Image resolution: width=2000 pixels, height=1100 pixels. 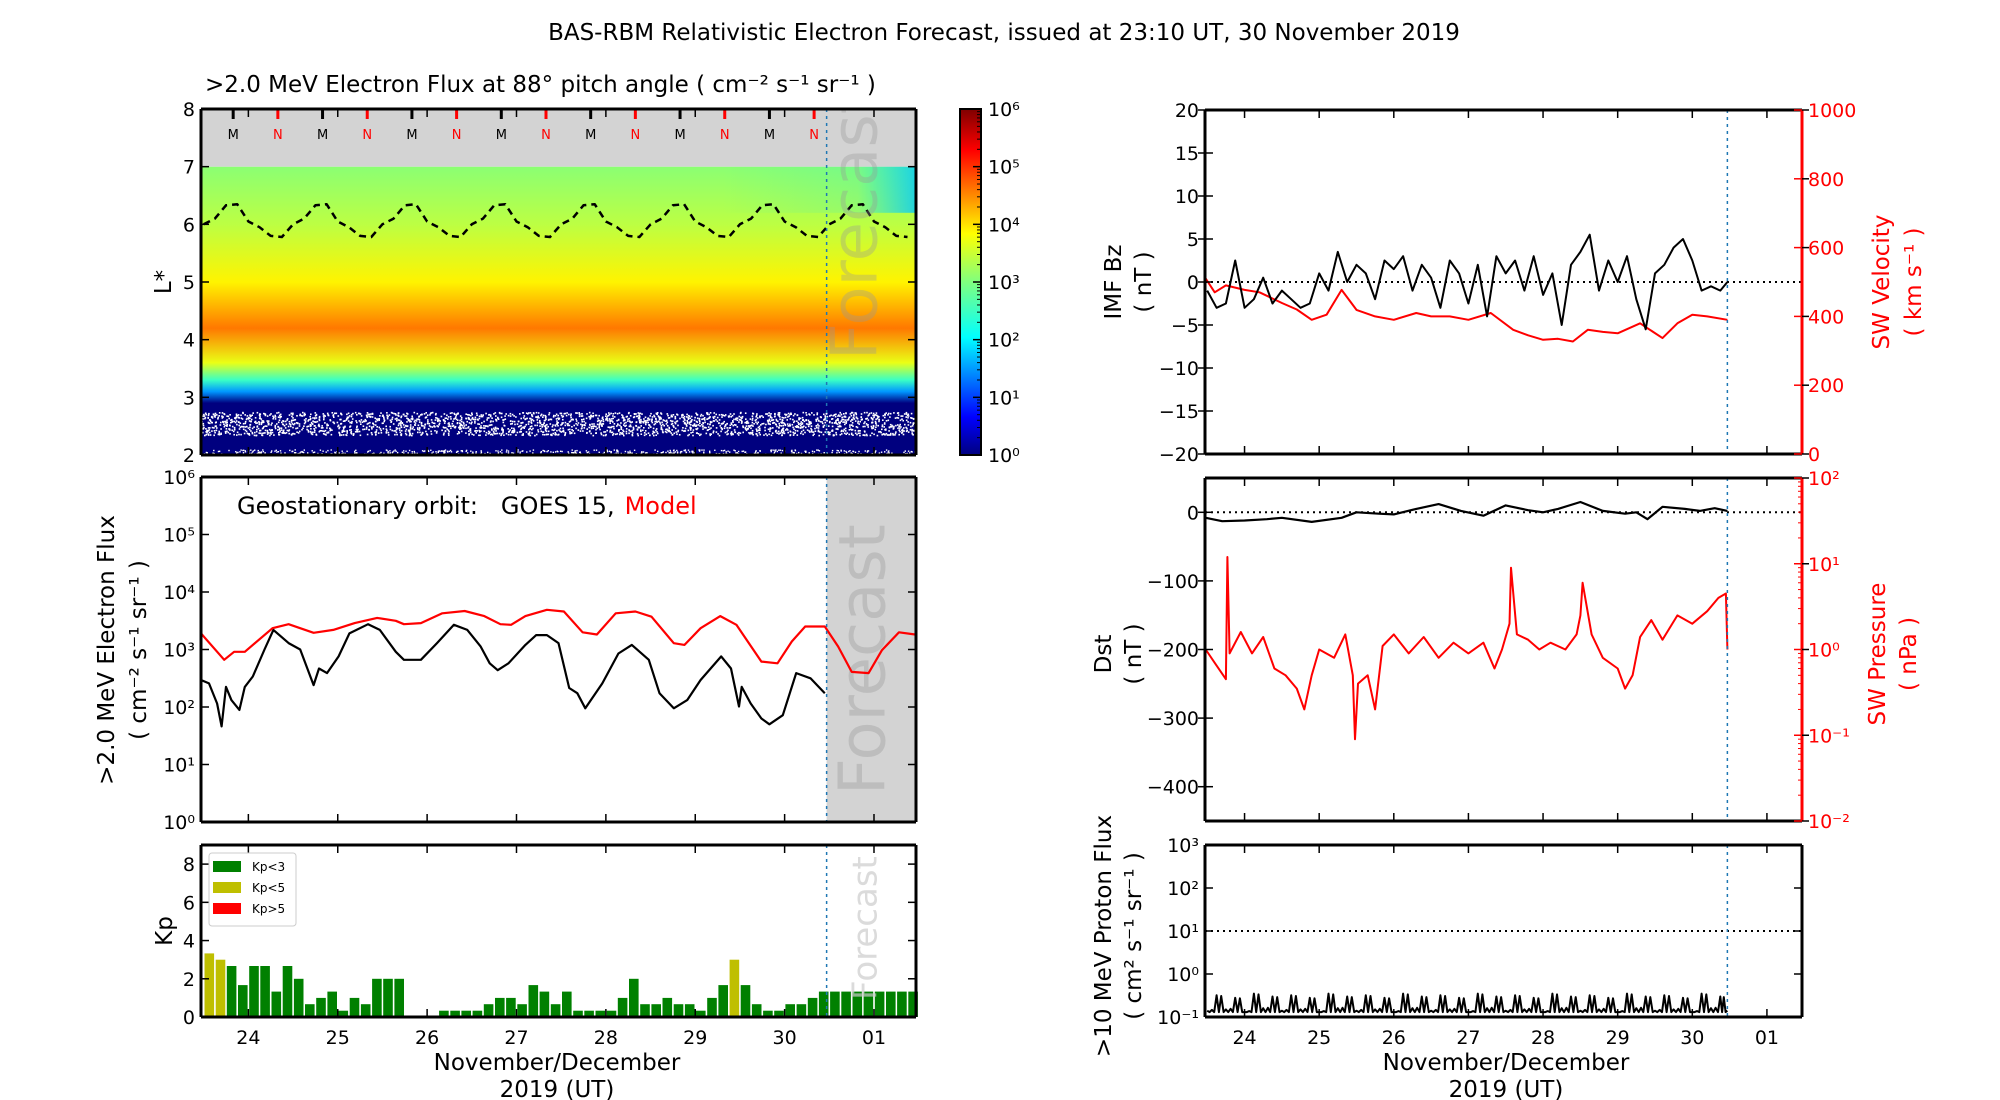 I want to click on dst-ytick-label: 0, so click(x=1193, y=513).